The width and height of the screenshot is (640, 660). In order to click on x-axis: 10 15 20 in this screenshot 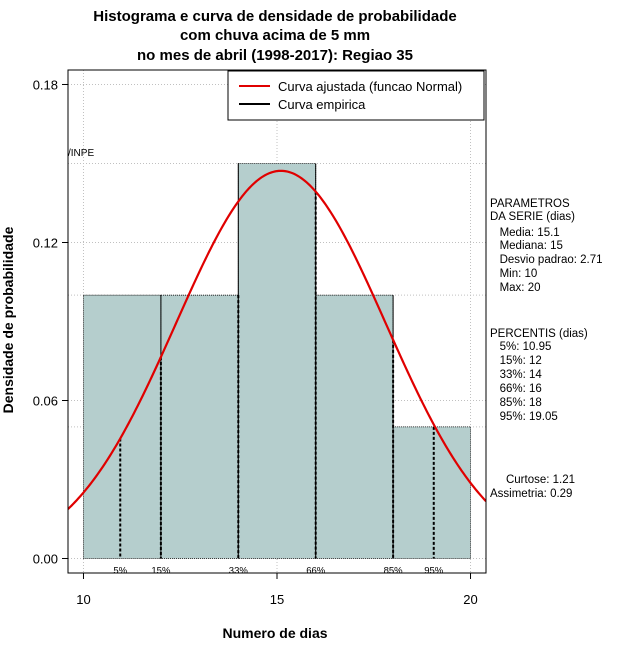, I will do `click(277, 590)`.